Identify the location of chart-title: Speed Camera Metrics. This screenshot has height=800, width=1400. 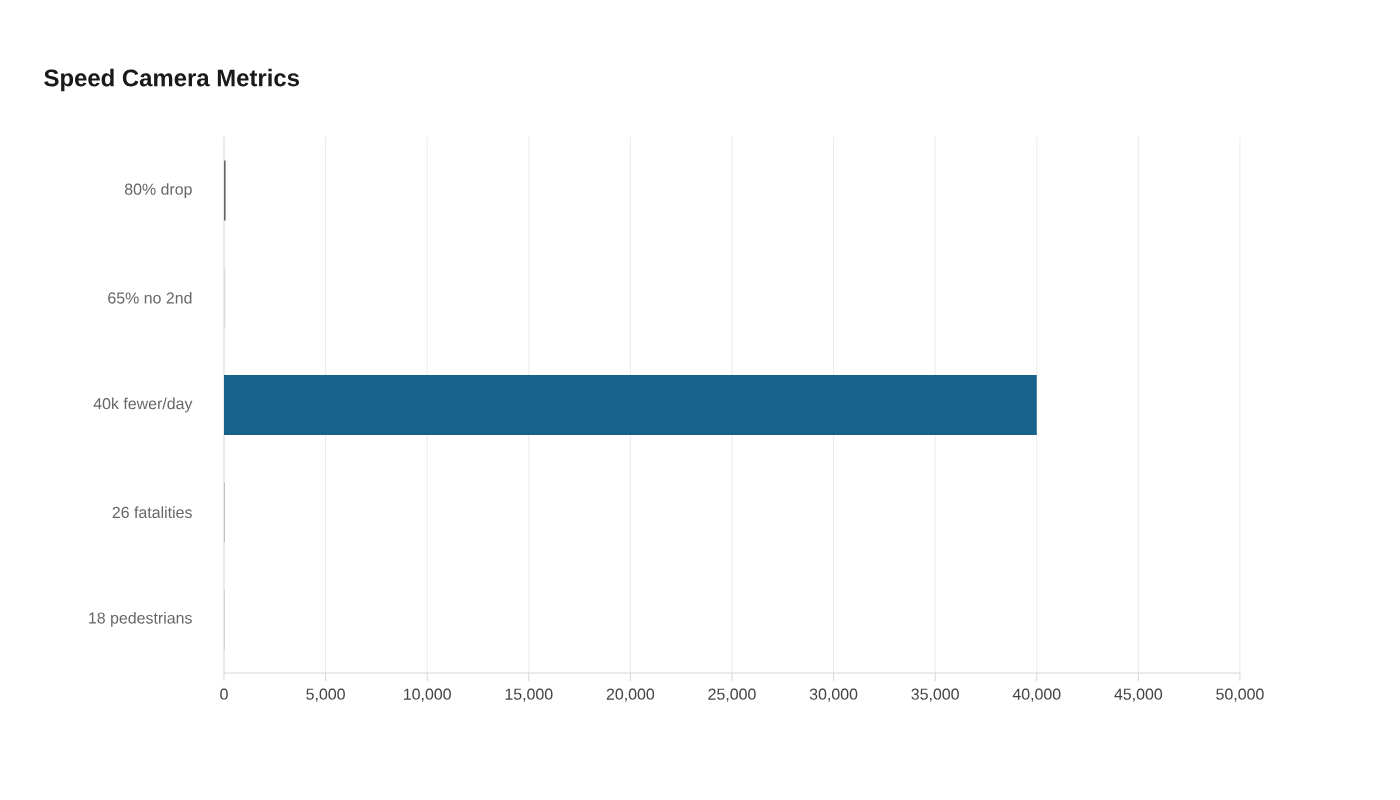
(171, 80).